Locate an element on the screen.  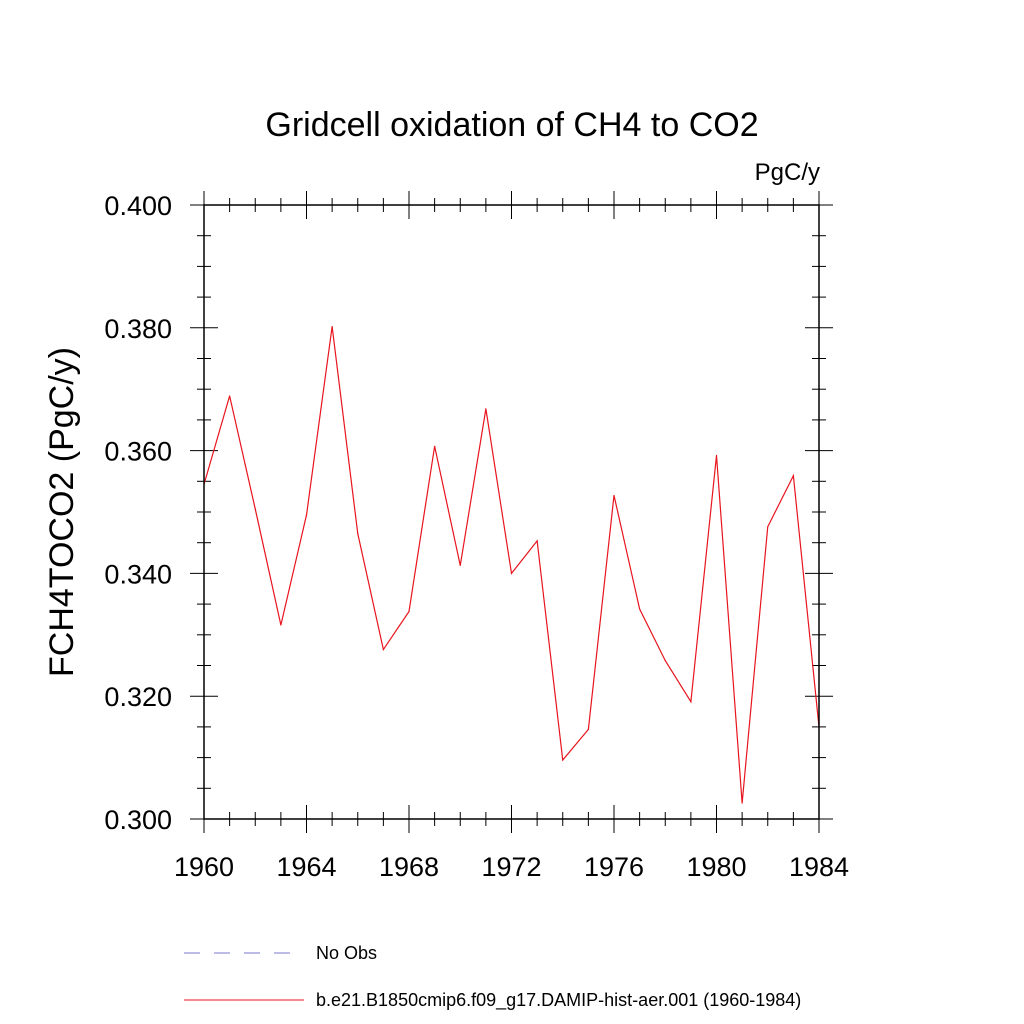
x-tick-label: 1976 is located at coordinates (614, 867).